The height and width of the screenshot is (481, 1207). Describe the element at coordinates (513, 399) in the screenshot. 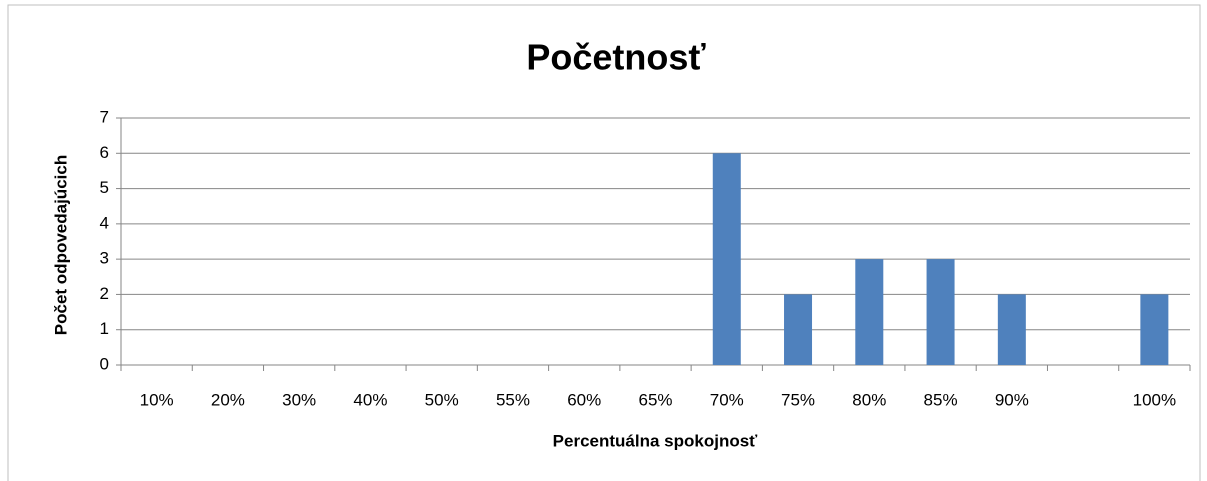

I see `x-tick-label: 55%` at that location.